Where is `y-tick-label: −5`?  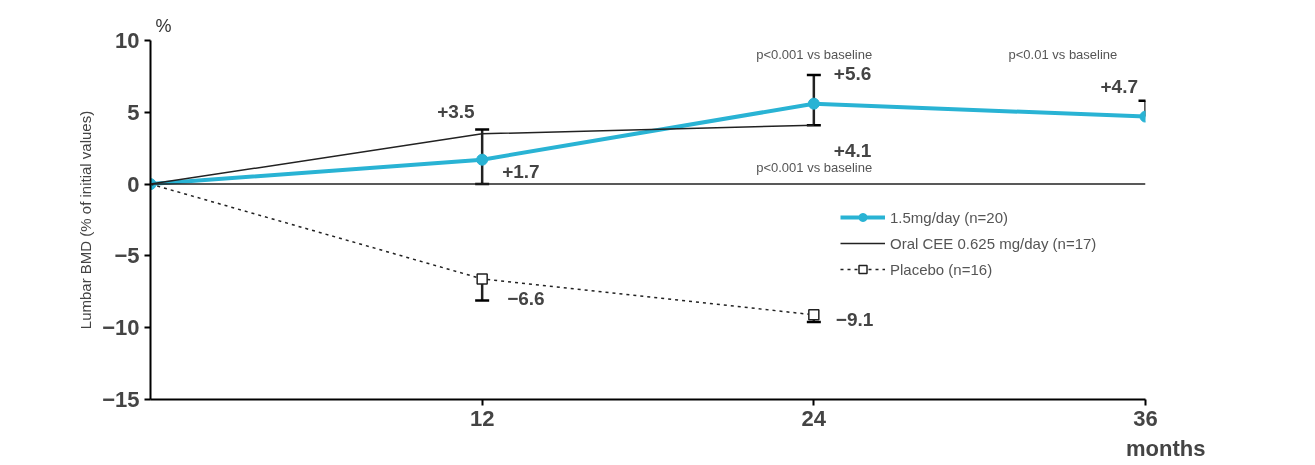
y-tick-label: −5 is located at coordinates (127, 256).